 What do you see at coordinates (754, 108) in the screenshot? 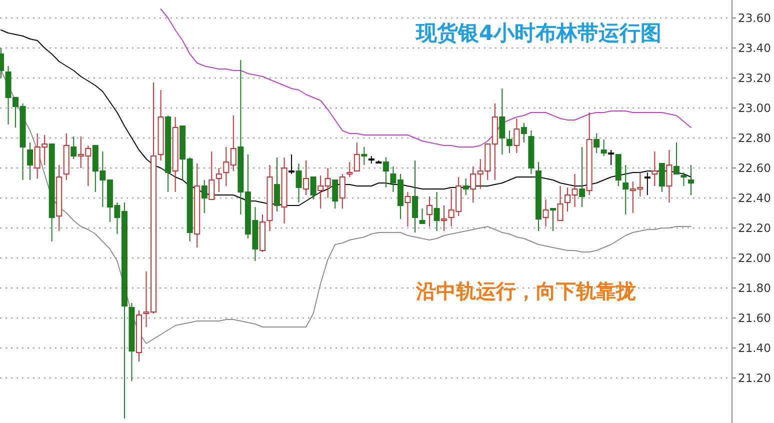
I see `y-tick-label: 23.00` at bounding box center [754, 108].